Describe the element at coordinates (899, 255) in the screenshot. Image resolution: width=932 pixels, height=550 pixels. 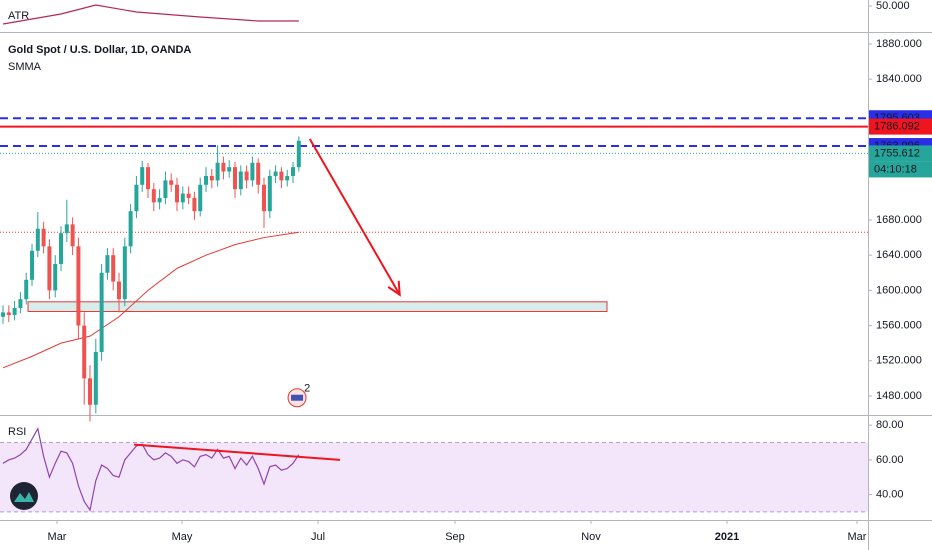
I see `y-tick-label: 1640.000` at that location.